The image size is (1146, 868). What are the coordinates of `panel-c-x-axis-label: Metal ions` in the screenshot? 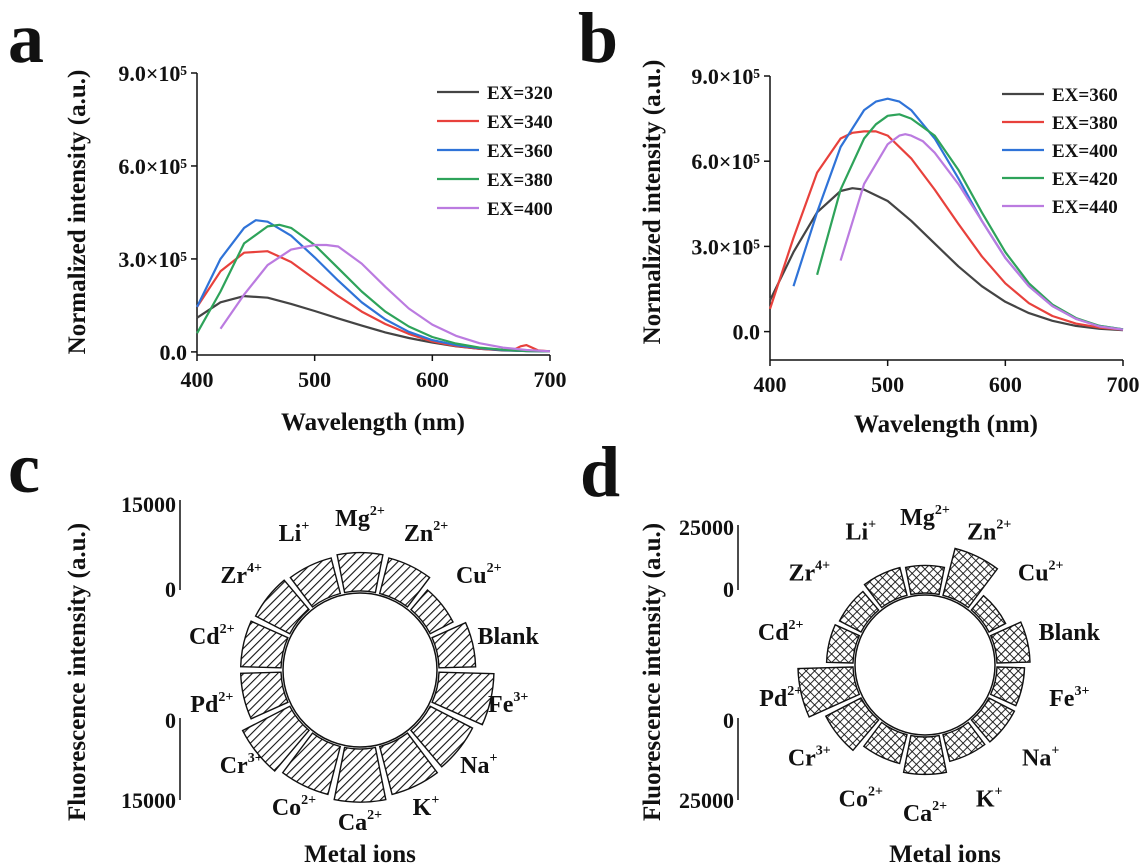 It's located at (360, 854).